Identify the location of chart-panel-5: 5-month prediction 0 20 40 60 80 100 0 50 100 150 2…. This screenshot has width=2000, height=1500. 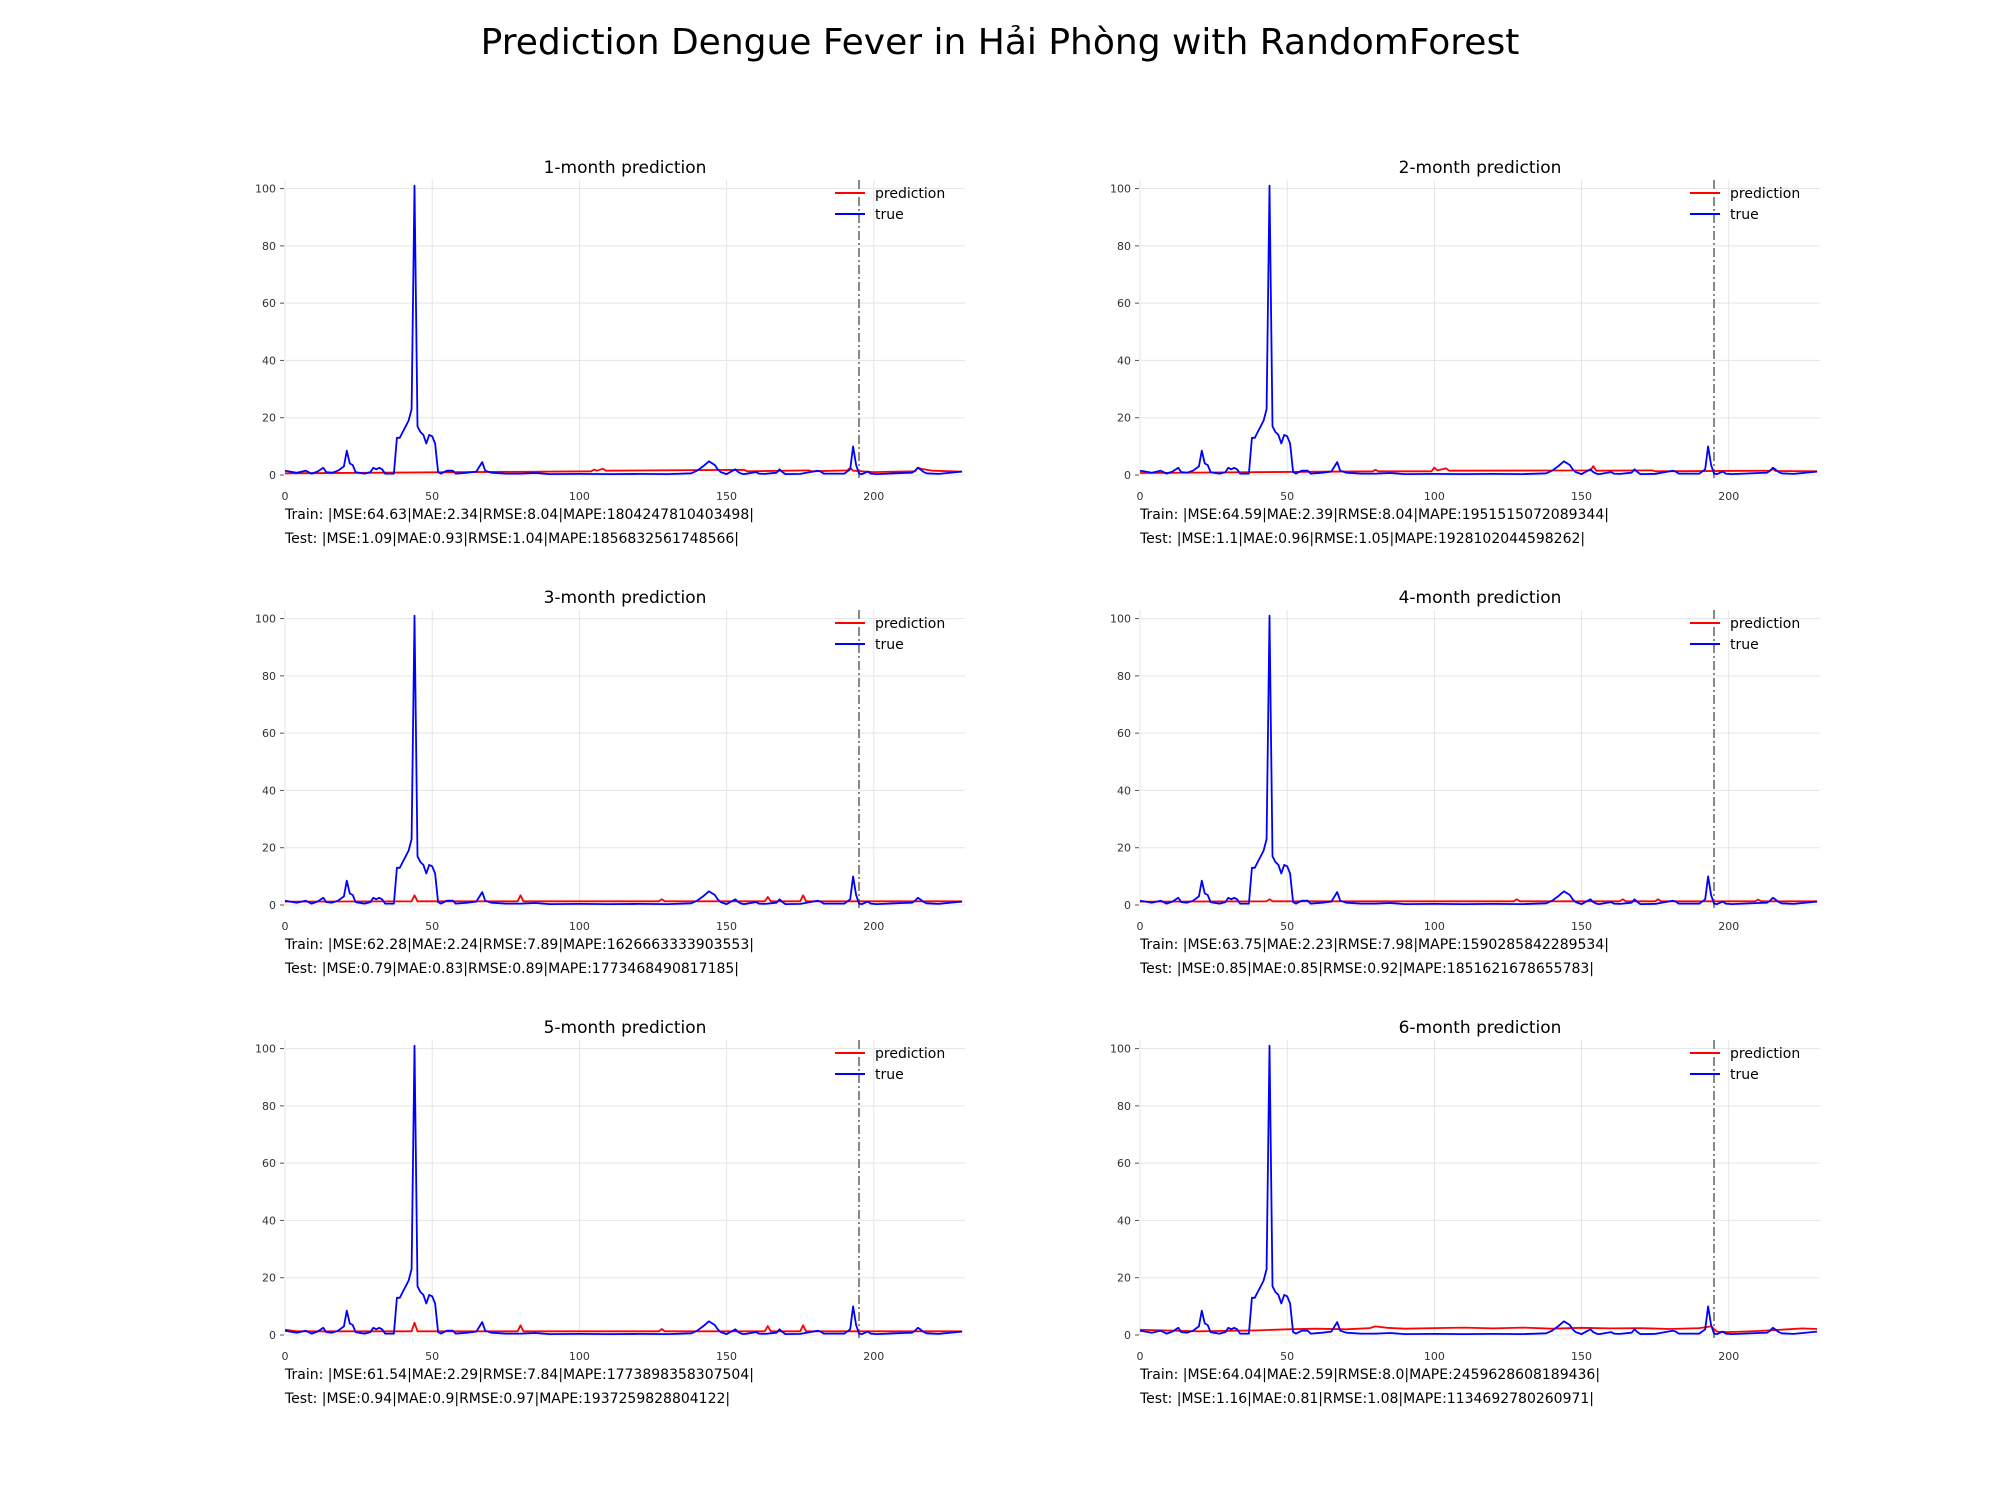
(595, 1225).